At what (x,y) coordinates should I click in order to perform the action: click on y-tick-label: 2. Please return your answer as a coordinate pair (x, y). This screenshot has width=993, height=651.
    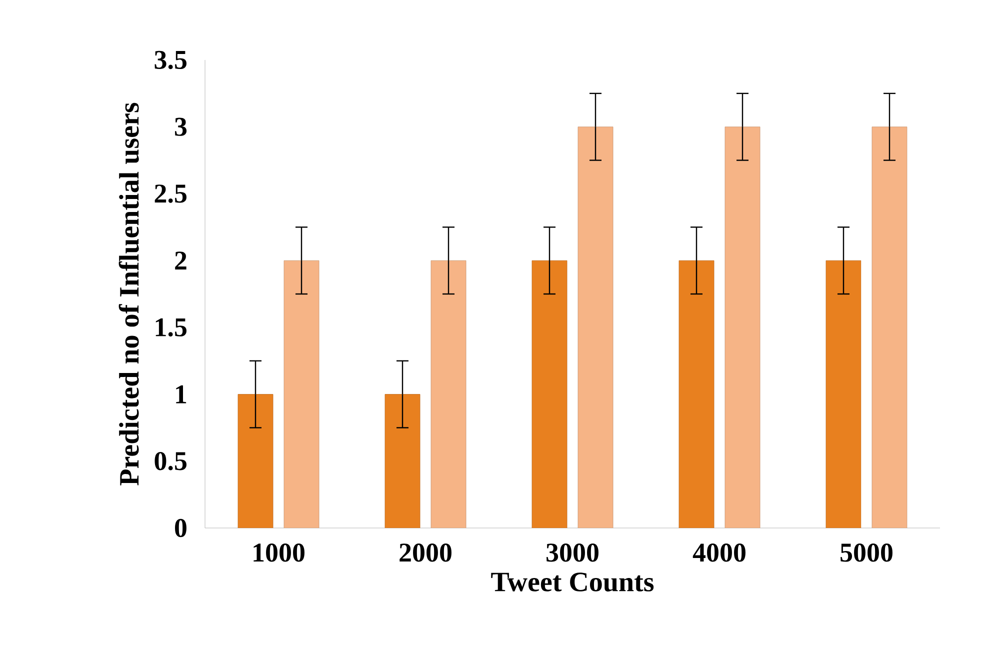
    Looking at the image, I should click on (180, 261).